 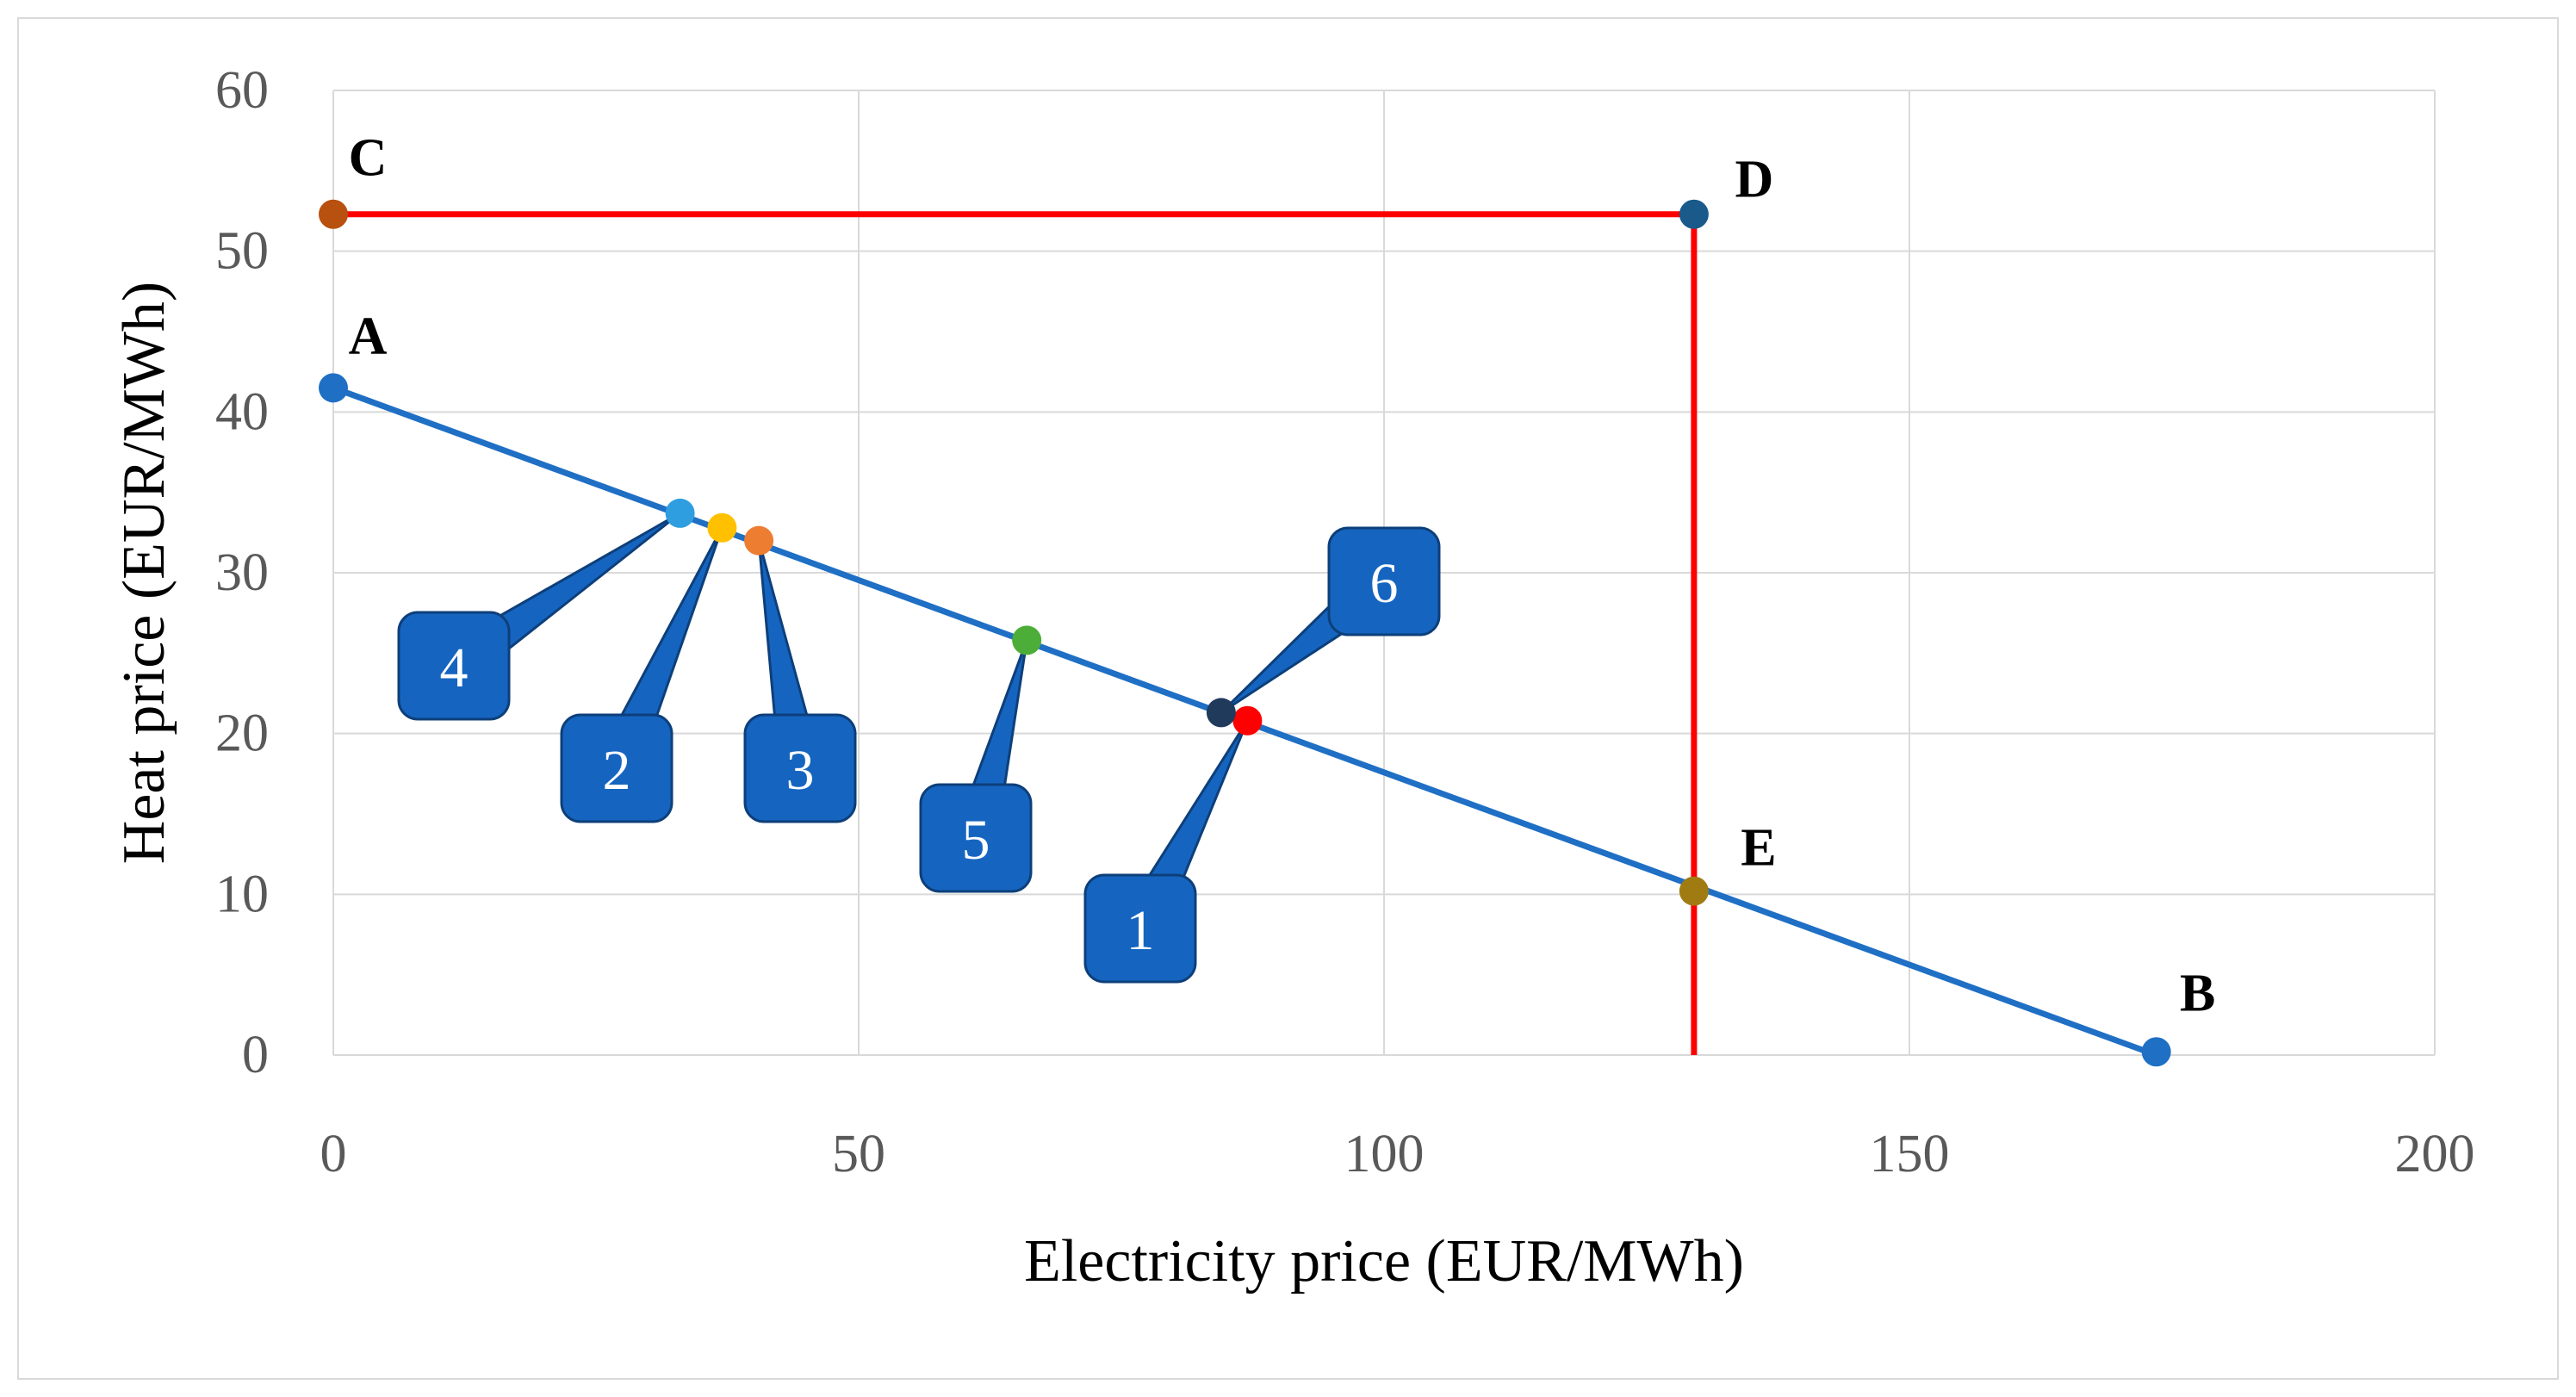 What do you see at coordinates (333, 1154) in the screenshot?
I see `x-tick-label: 0` at bounding box center [333, 1154].